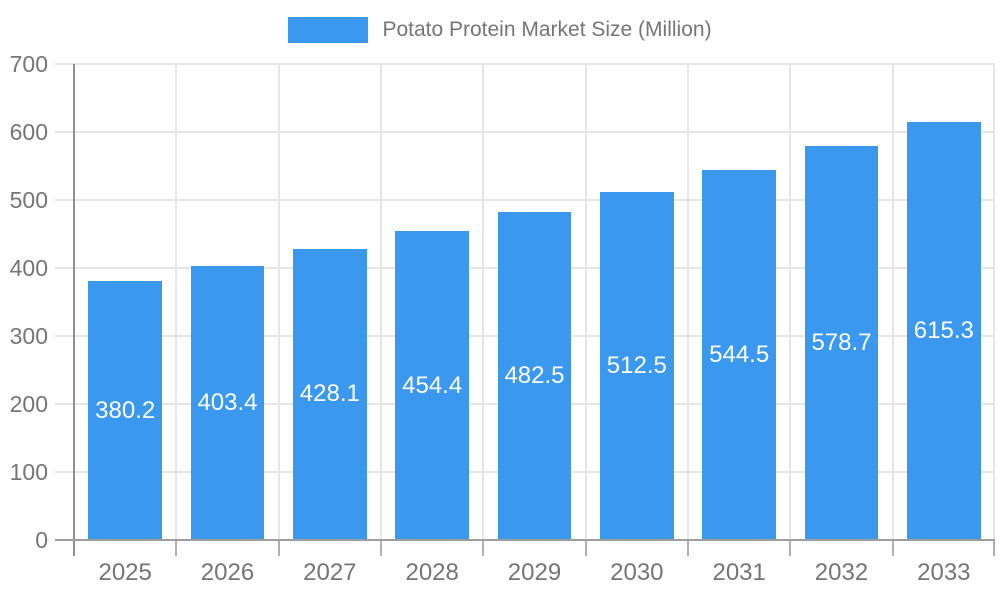  What do you see at coordinates (28, 336) in the screenshot?
I see `y-axis-tick-label: 300` at bounding box center [28, 336].